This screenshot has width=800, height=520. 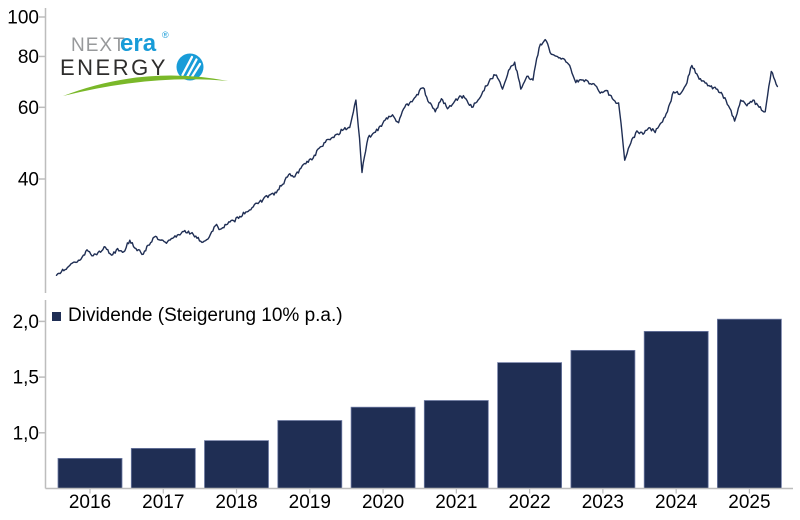 I want to click on year-label-2018: 2018, so click(x=236, y=502).